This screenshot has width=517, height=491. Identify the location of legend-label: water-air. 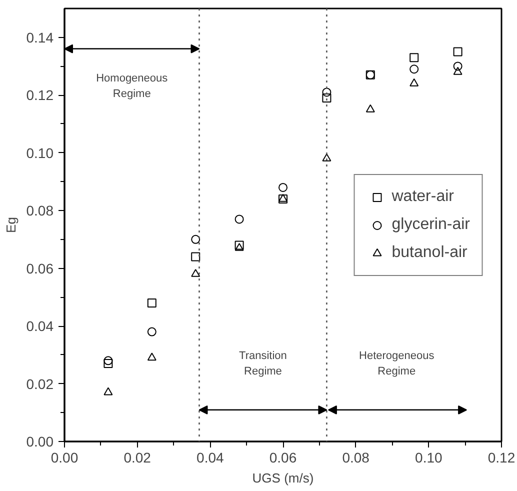
(423, 197).